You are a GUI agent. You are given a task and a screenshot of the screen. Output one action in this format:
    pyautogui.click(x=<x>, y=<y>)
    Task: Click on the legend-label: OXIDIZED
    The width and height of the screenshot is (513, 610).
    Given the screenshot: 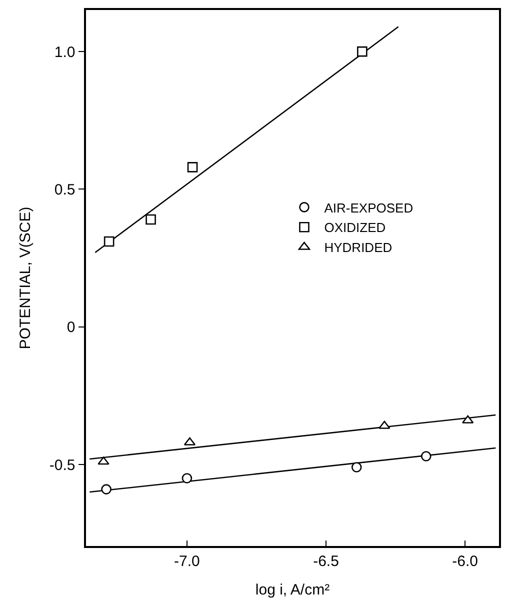 What is the action you would take?
    pyautogui.click(x=355, y=228)
    